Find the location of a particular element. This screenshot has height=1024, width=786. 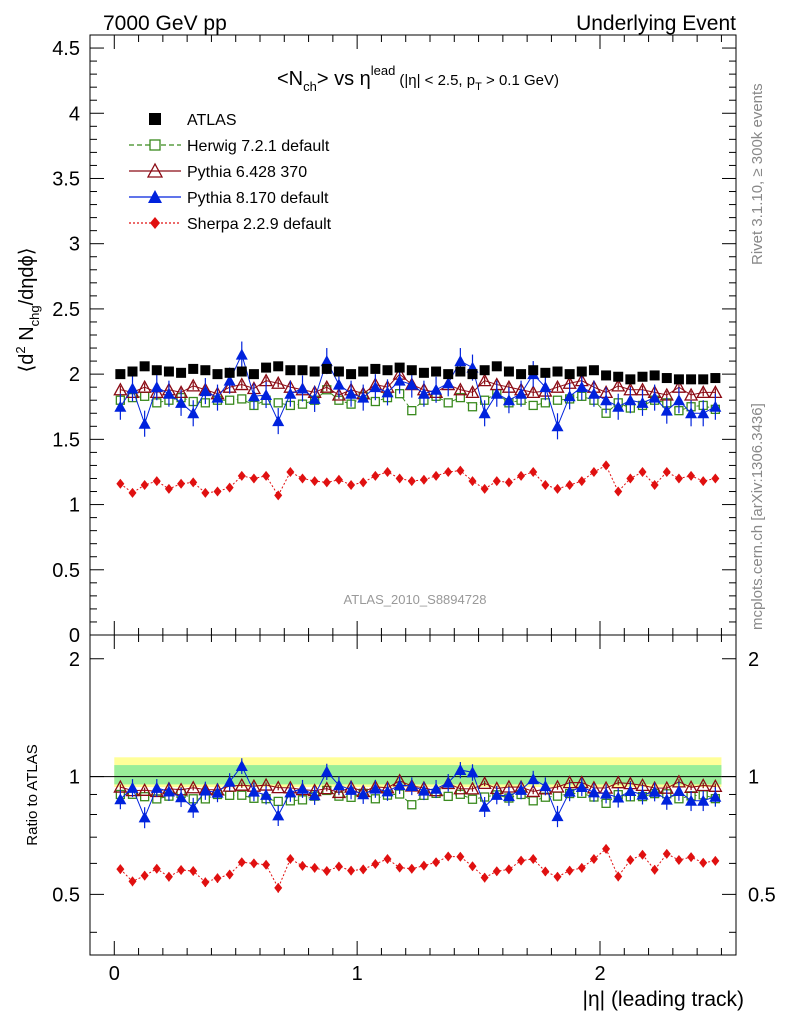

y-tick-label-top: 3.5 is located at coordinates (66, 179).